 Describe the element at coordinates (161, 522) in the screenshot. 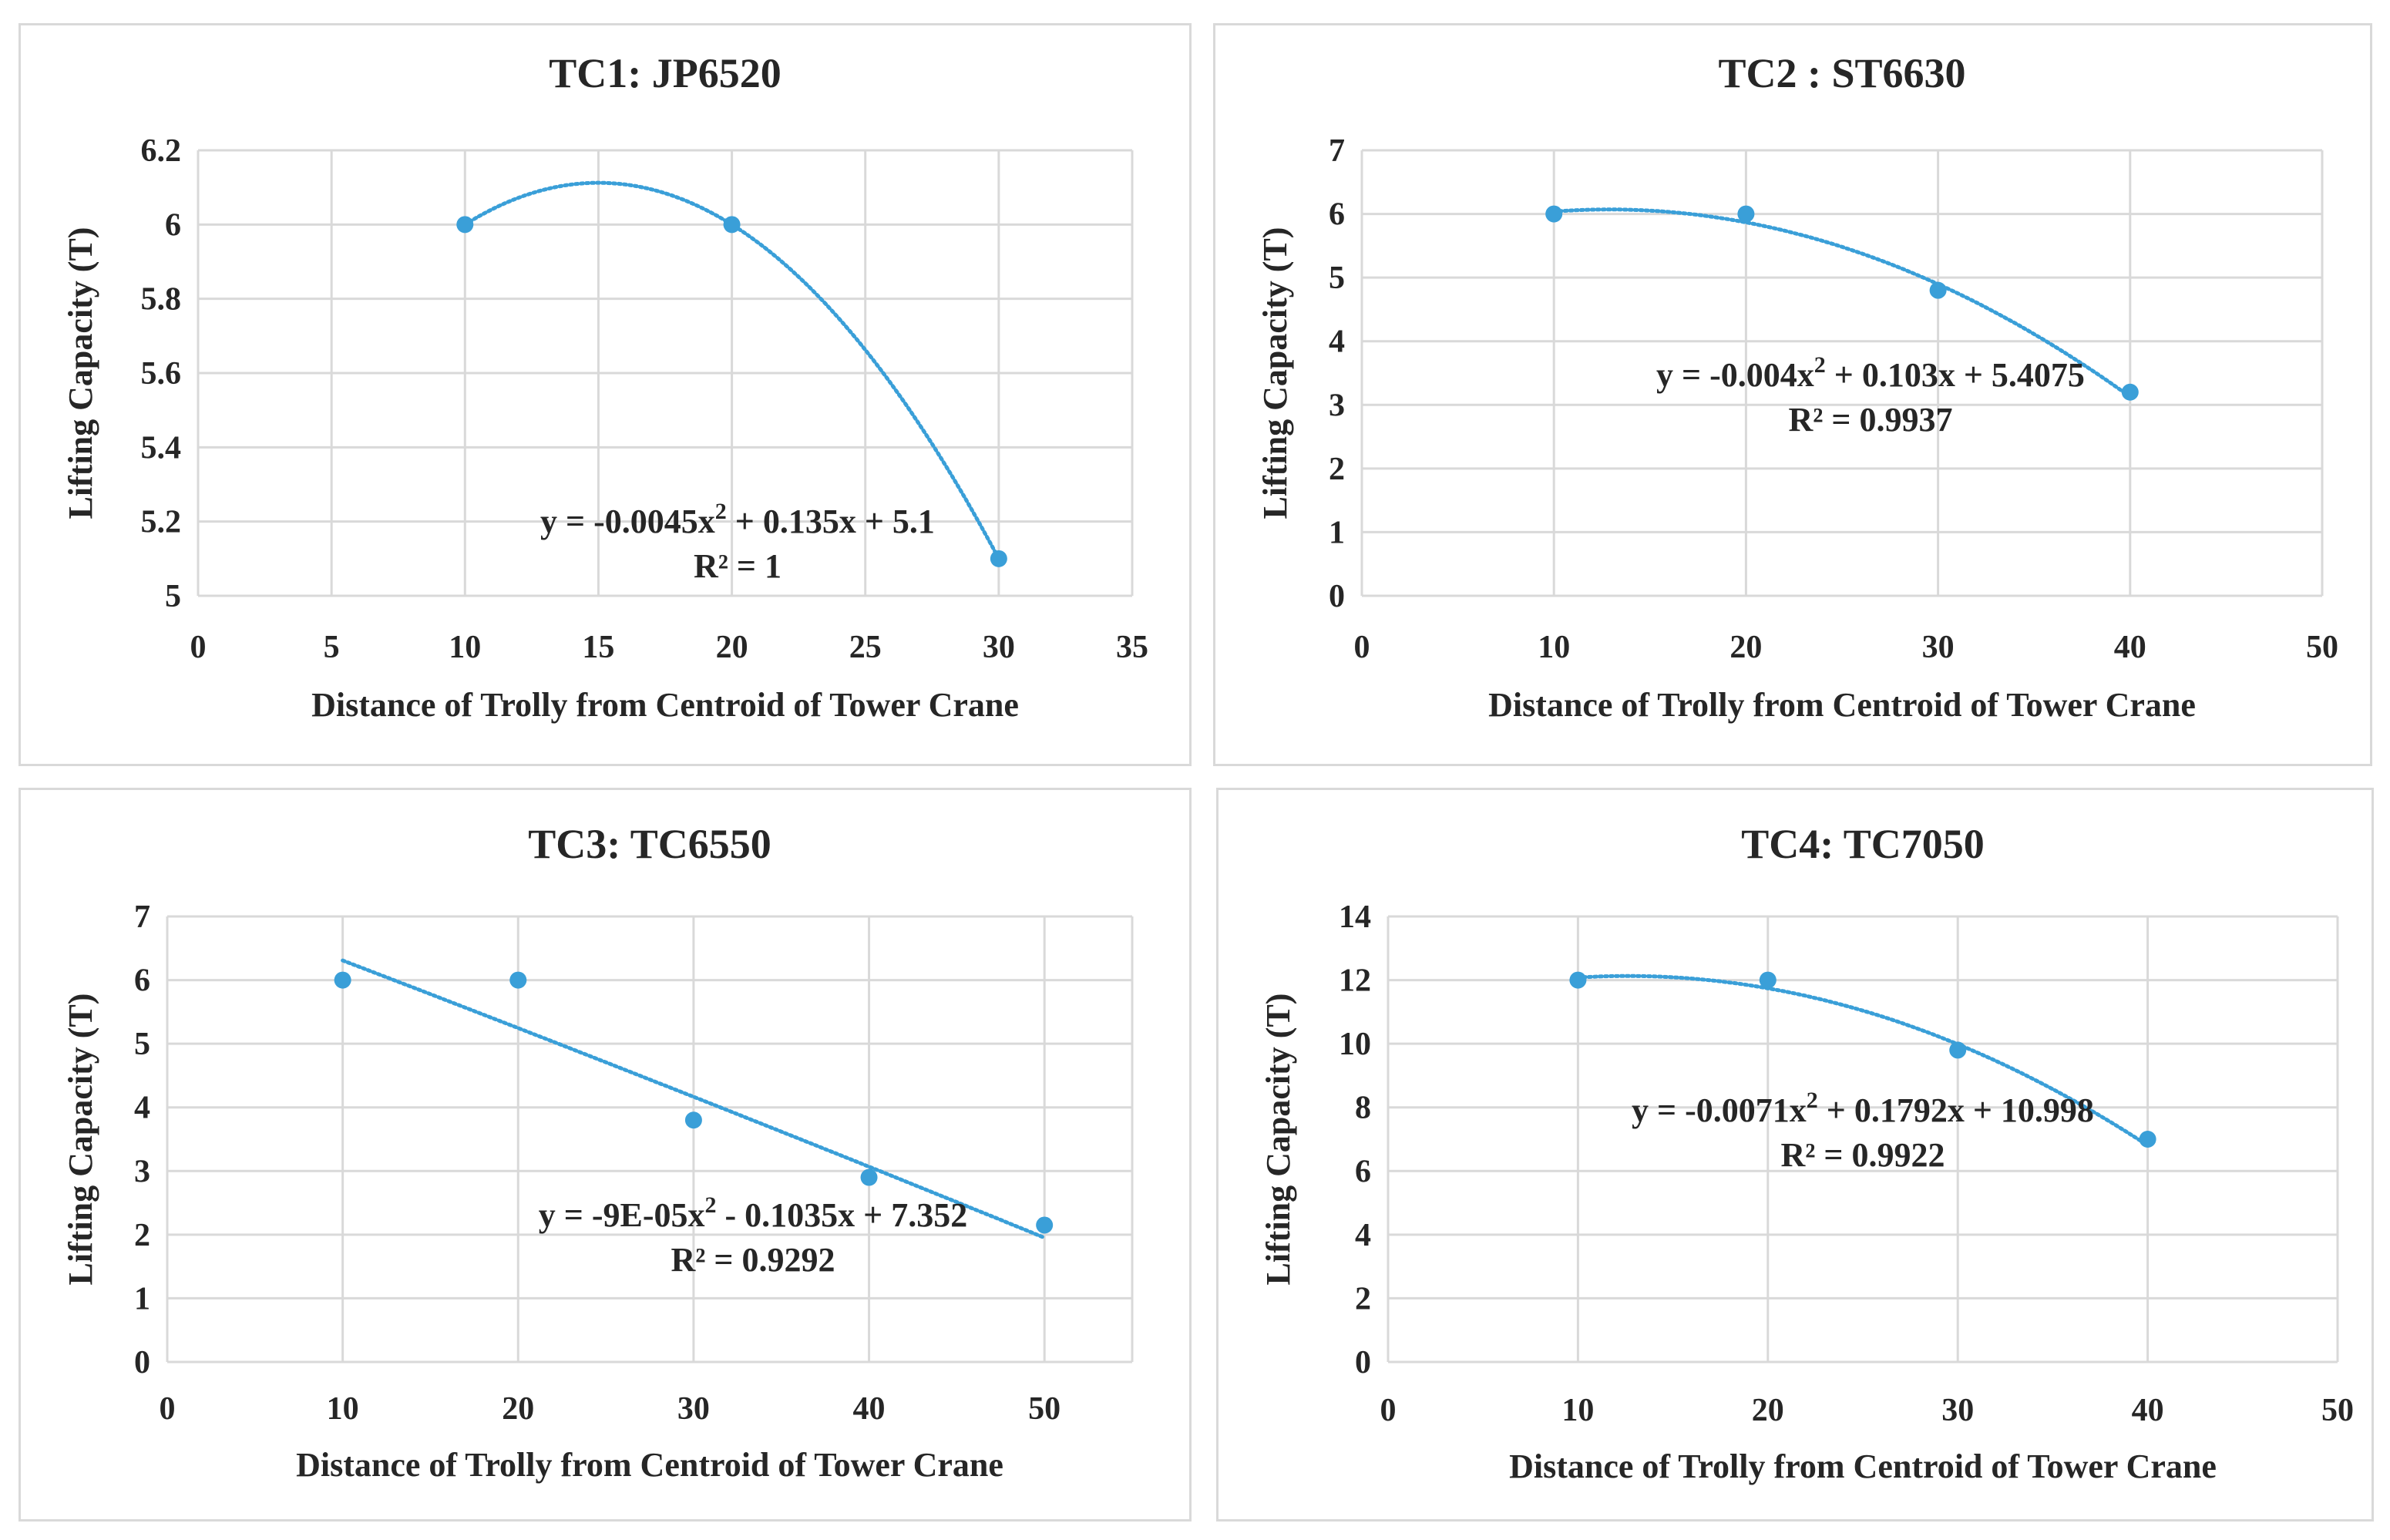

I see `y-tick-label: 5.2` at that location.